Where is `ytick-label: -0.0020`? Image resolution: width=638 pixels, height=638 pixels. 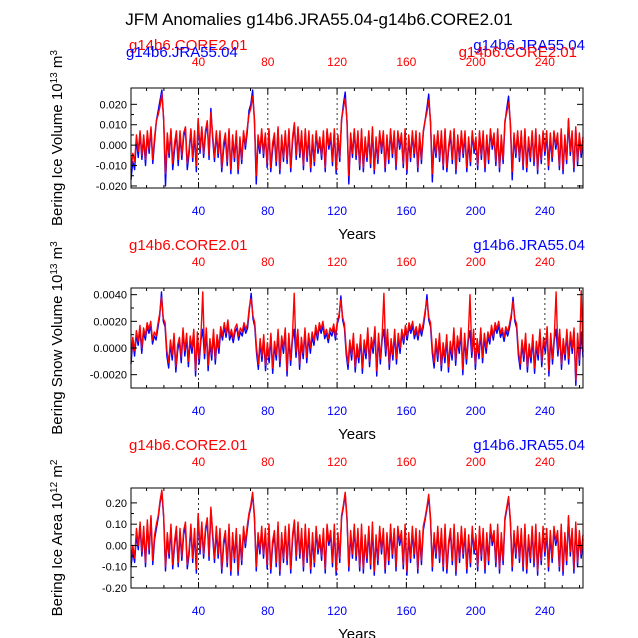
ytick-label: -0.0020 is located at coordinates (108, 376).